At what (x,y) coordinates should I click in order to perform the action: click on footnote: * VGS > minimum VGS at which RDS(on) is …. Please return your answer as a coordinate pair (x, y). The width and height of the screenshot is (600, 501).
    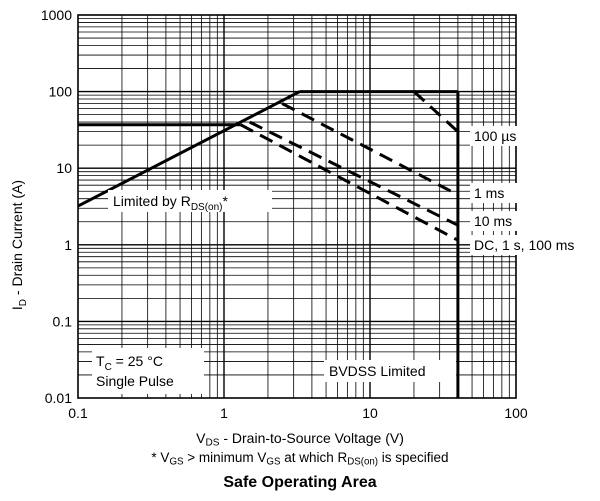
    Looking at the image, I should click on (300, 459).